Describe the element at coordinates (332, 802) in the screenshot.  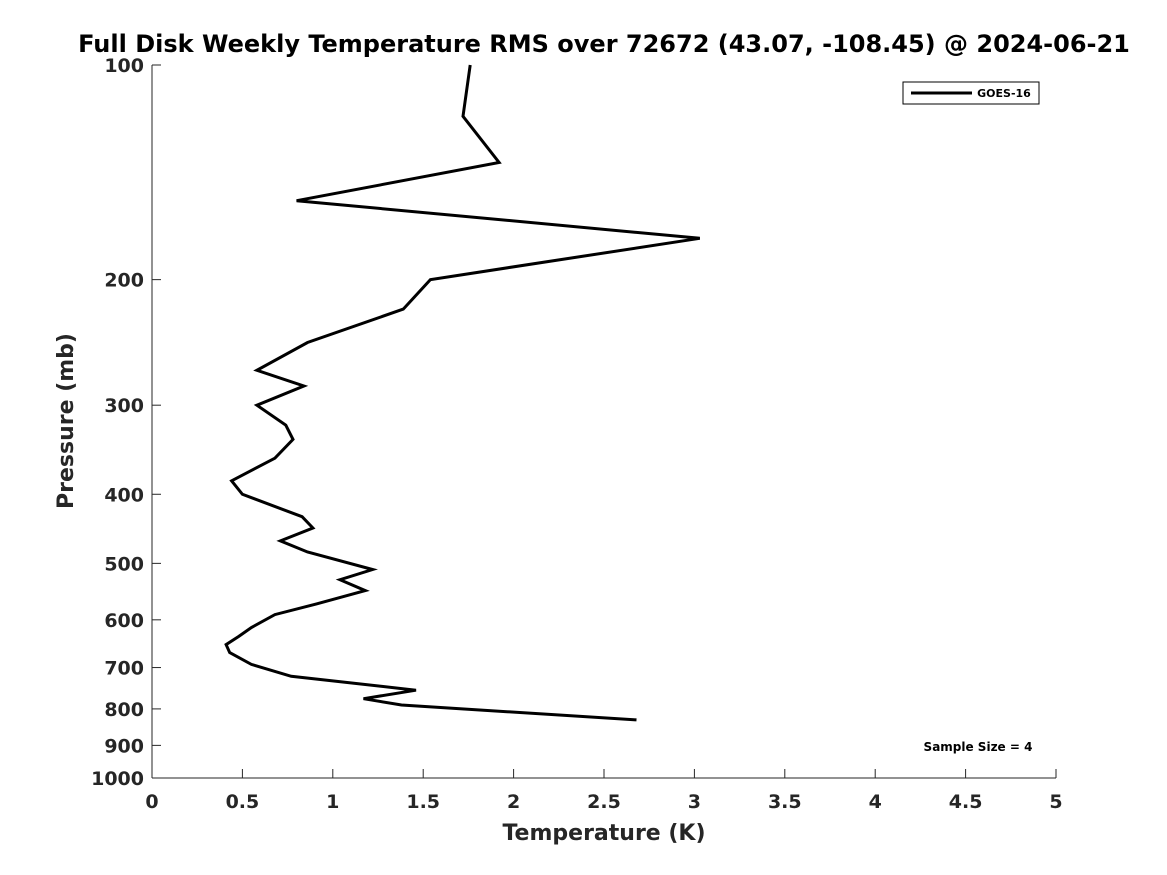
I see `x-tick-label: 1` at that location.